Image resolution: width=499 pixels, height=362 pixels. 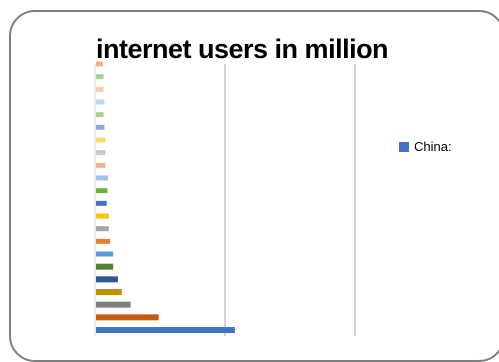 I want to click on legend-label: China:, so click(x=433, y=146).